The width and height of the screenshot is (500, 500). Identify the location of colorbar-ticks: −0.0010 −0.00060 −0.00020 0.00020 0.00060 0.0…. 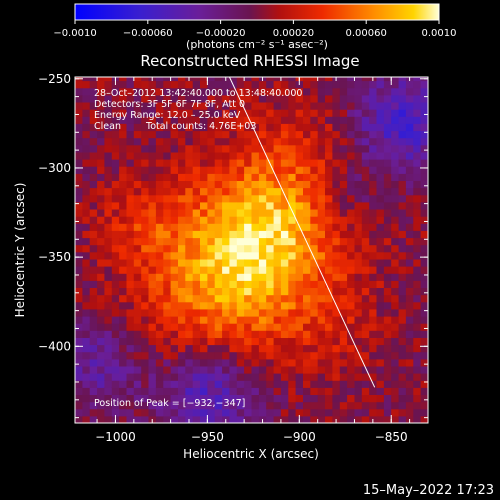
(255, 29).